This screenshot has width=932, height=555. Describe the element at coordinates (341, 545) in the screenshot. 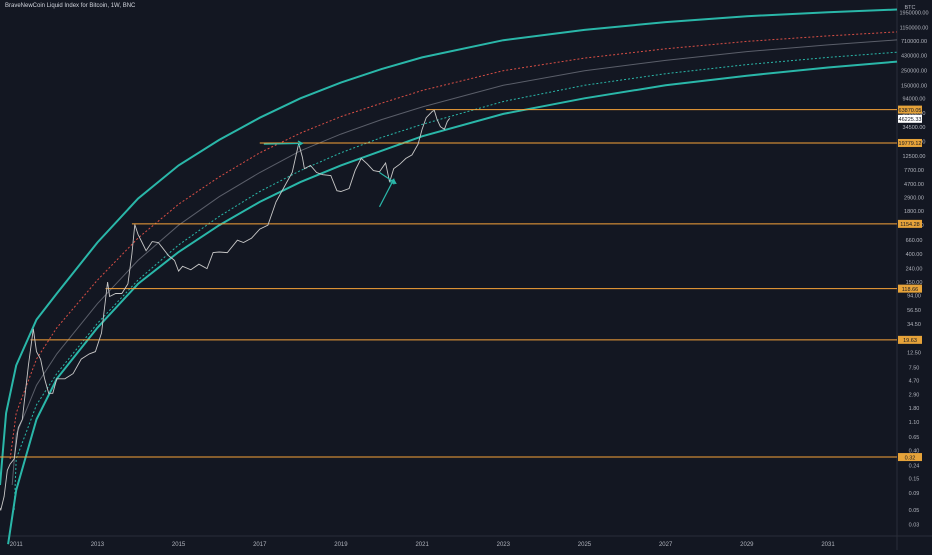

I see `x-tick-label: 2019` at that location.